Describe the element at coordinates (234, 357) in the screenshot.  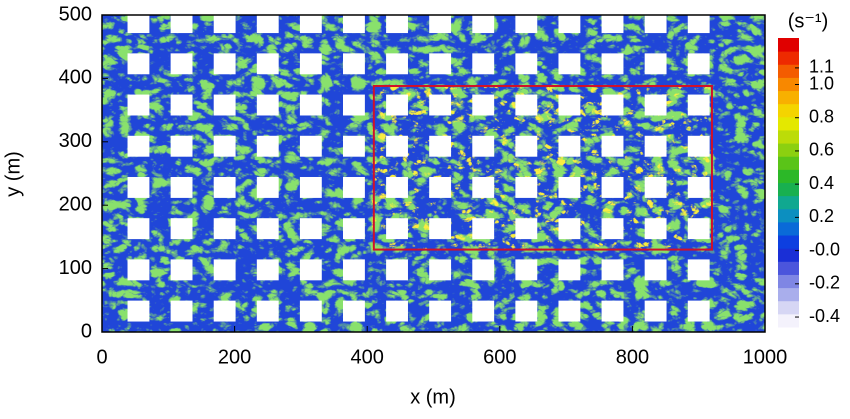
I see `x-tick-label: 200` at that location.